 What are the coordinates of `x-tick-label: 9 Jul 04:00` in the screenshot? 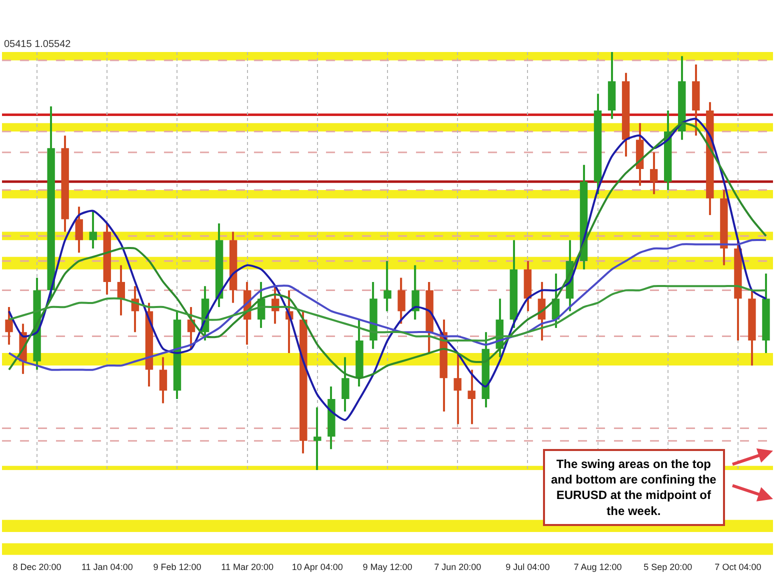 It's located at (528, 567).